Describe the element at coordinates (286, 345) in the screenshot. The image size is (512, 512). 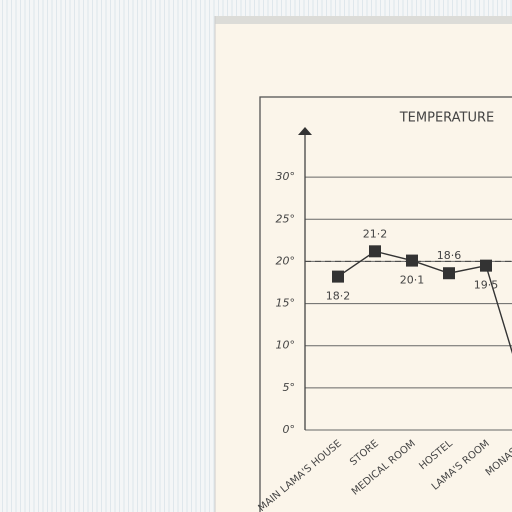
I see `y-tick-label: 10°` at that location.